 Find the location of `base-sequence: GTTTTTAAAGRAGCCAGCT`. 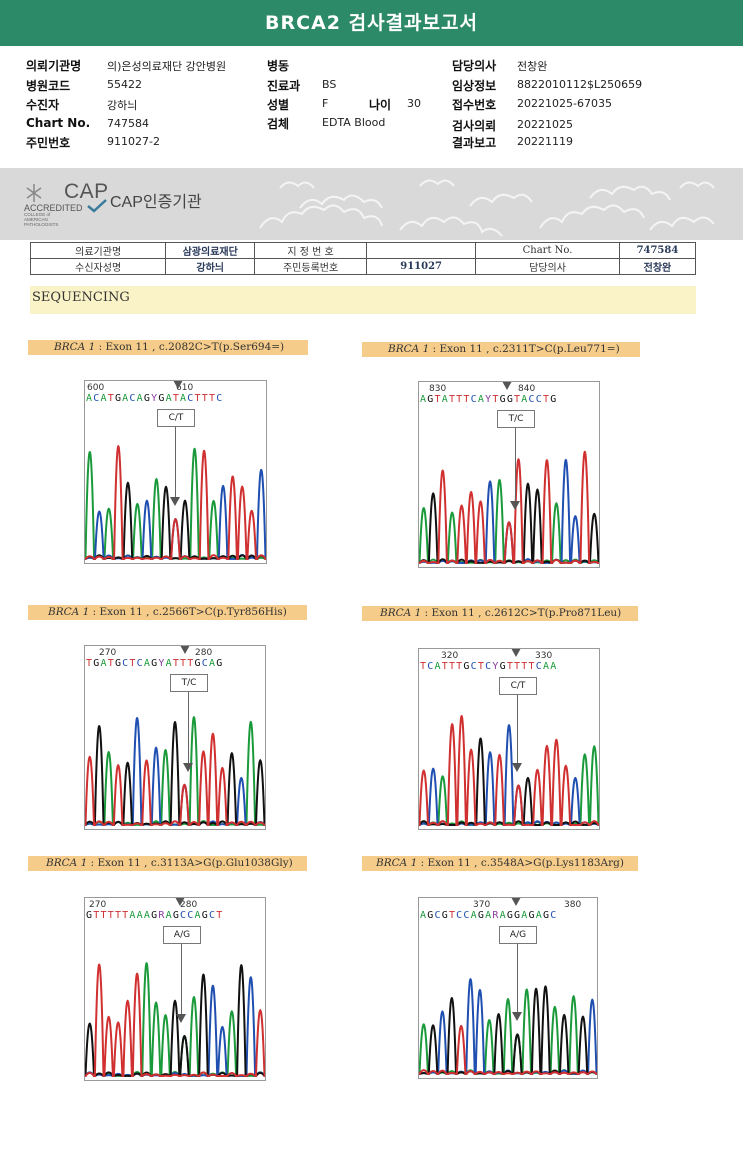

base-sequence: GTTTTTAAAGRAGCCAGCT is located at coordinates (154, 915).